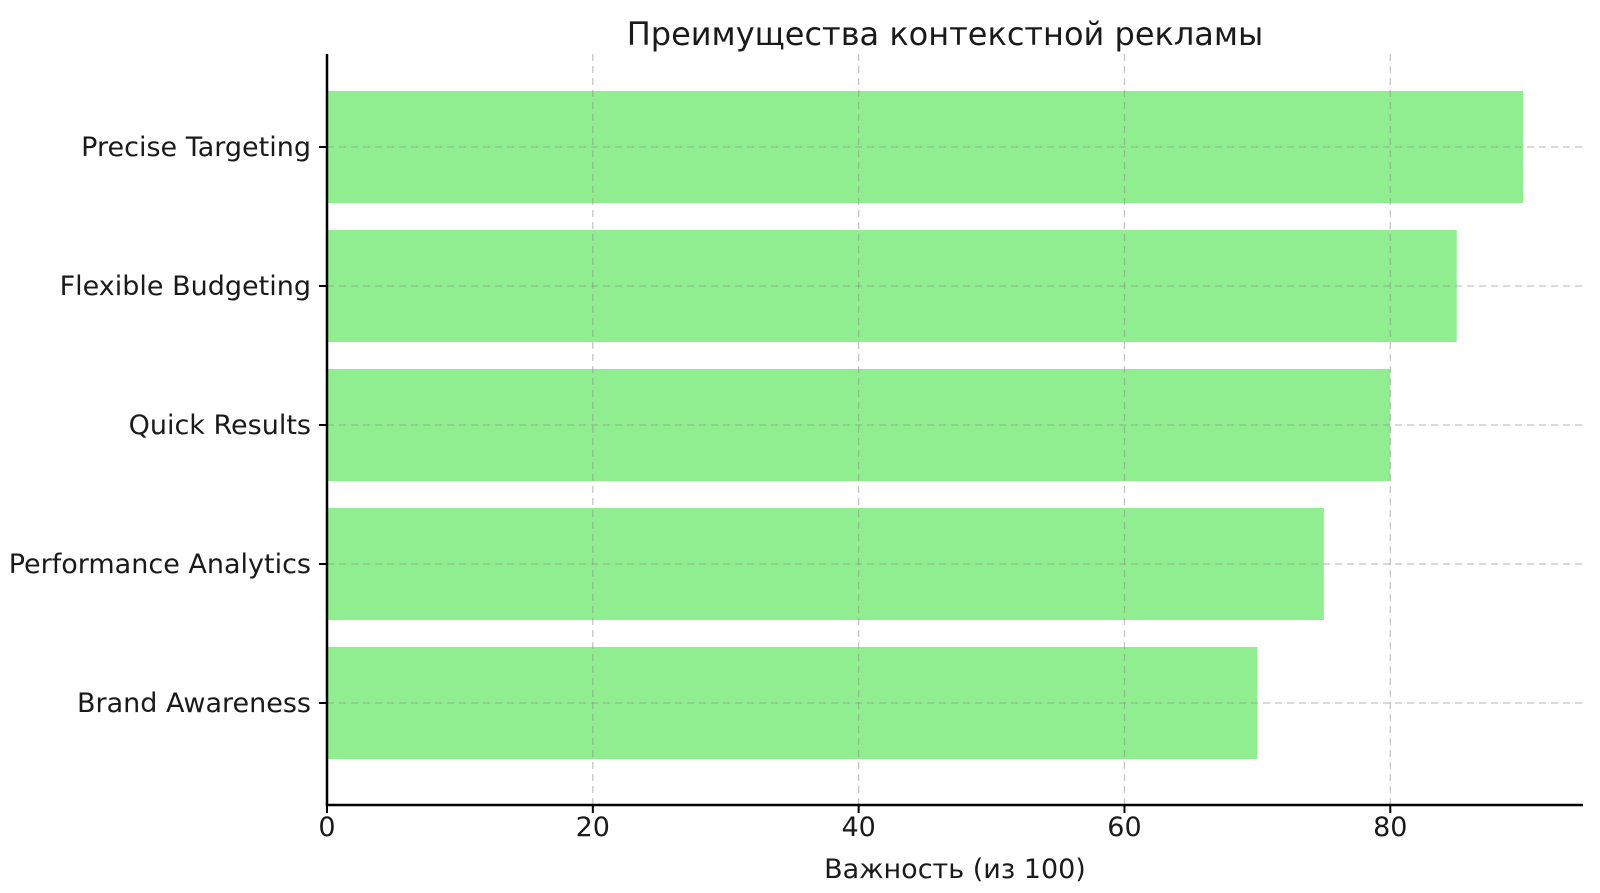 Image resolution: width=1600 pixels, height=893 pixels. I want to click on x-tick-label: 20, so click(593, 827).